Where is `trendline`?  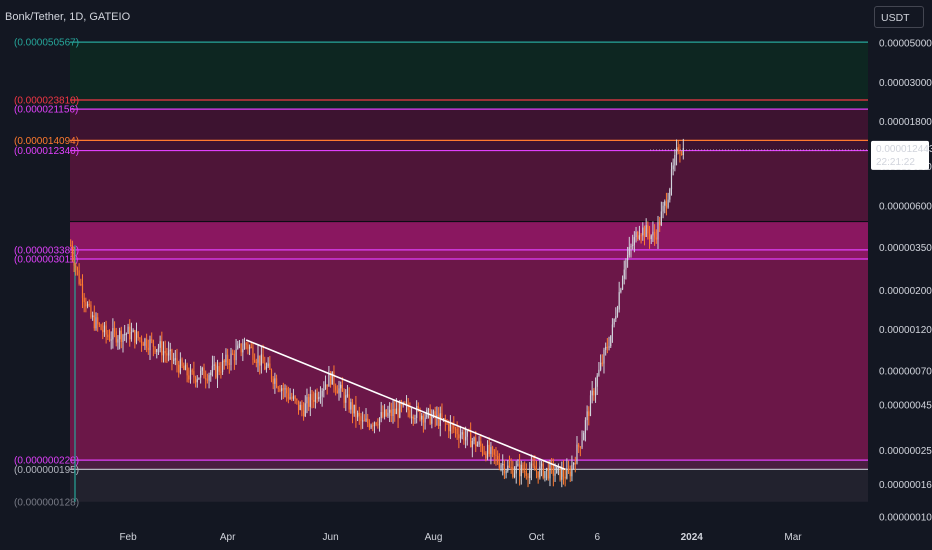
trendline is located at coordinates (405, 405).